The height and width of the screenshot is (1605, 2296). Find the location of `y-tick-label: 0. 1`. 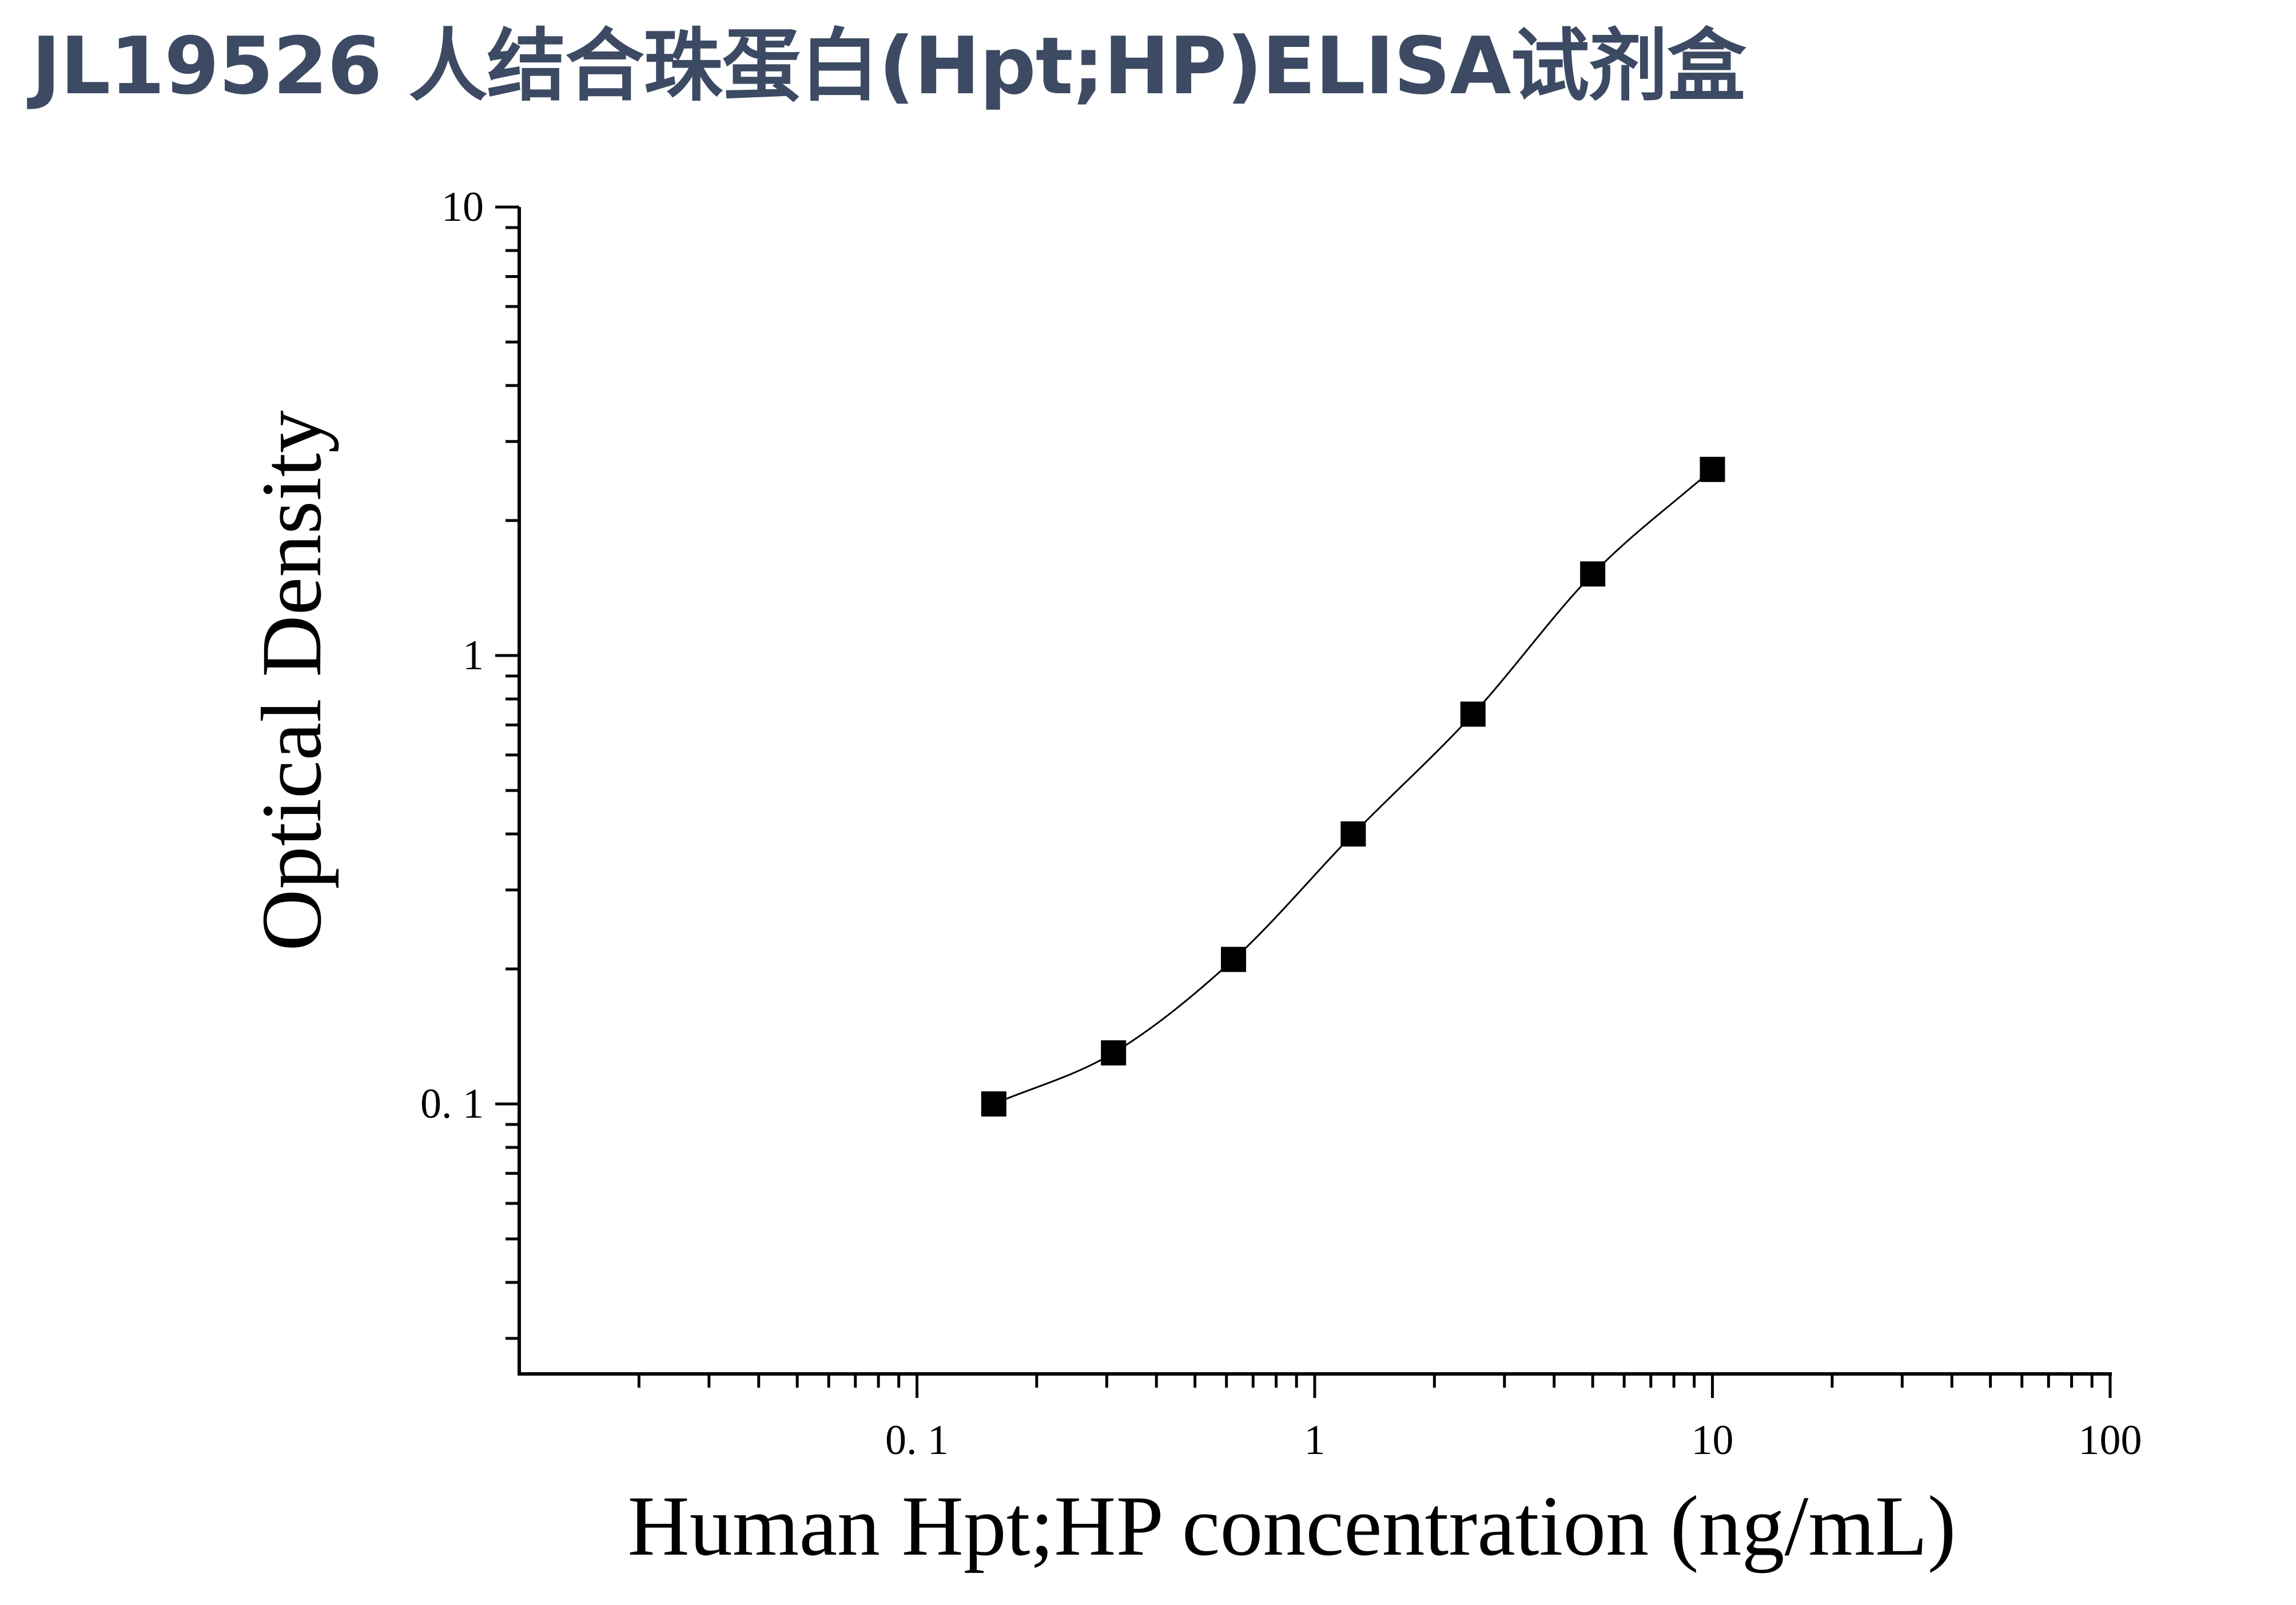

y-tick-label: 0. 1 is located at coordinates (452, 1103).